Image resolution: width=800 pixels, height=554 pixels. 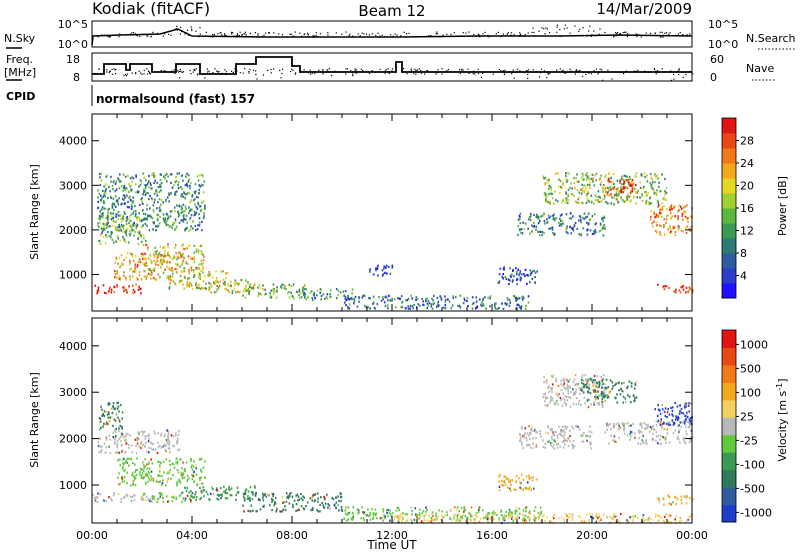 I want to click on colorbar-swatch, so click(x=729, y=373).